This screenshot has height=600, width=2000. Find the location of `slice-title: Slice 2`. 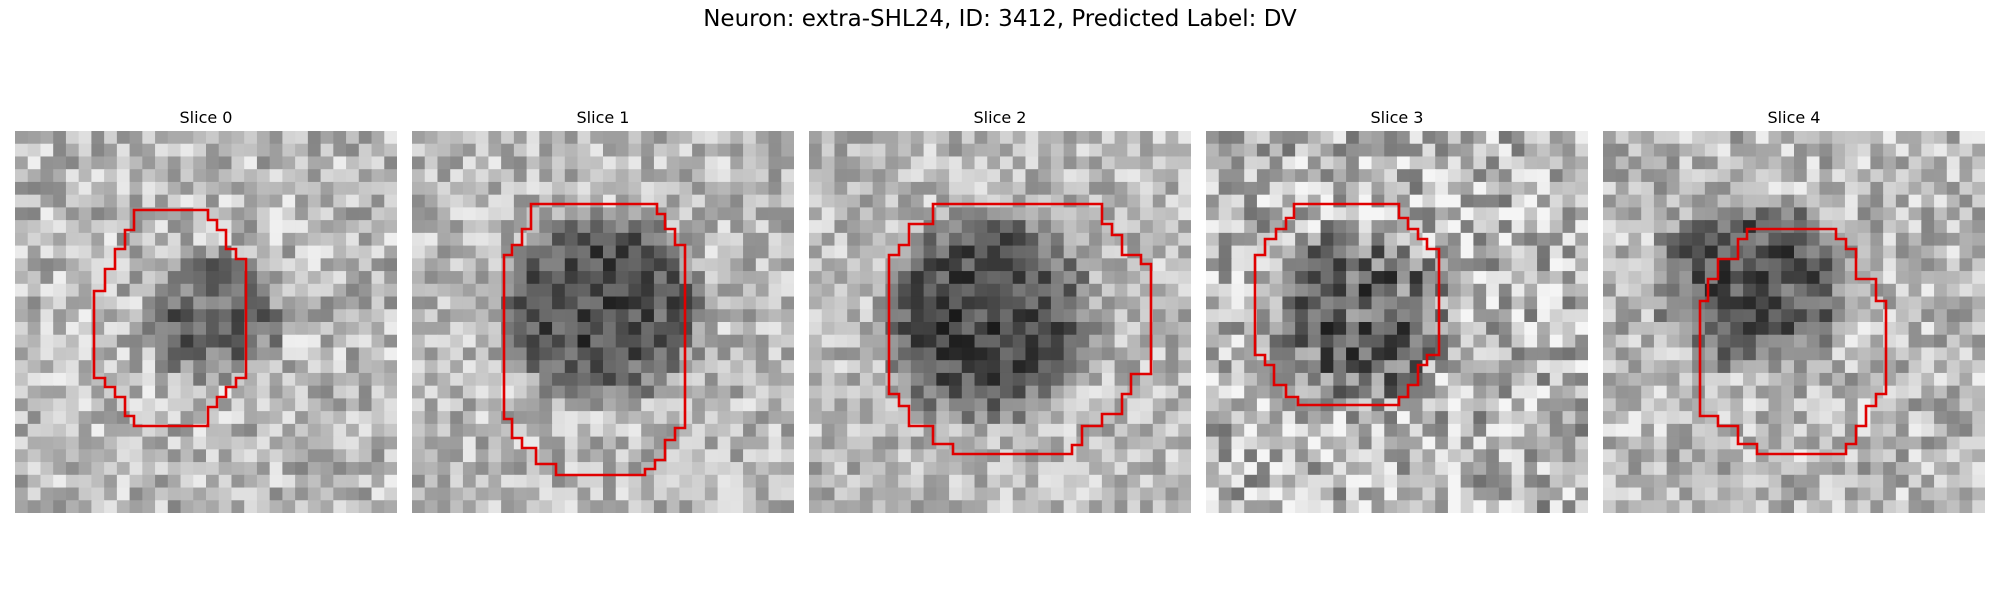

slice-title: Slice 2 is located at coordinates (1000, 117).